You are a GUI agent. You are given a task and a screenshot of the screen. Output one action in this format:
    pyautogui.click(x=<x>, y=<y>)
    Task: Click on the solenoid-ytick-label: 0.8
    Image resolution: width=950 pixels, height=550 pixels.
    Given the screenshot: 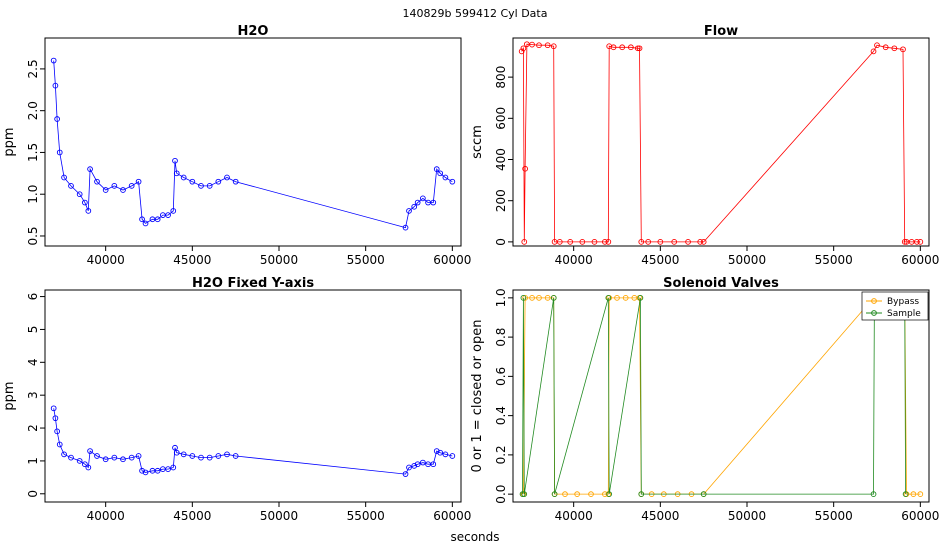 What is the action you would take?
    pyautogui.click(x=501, y=337)
    